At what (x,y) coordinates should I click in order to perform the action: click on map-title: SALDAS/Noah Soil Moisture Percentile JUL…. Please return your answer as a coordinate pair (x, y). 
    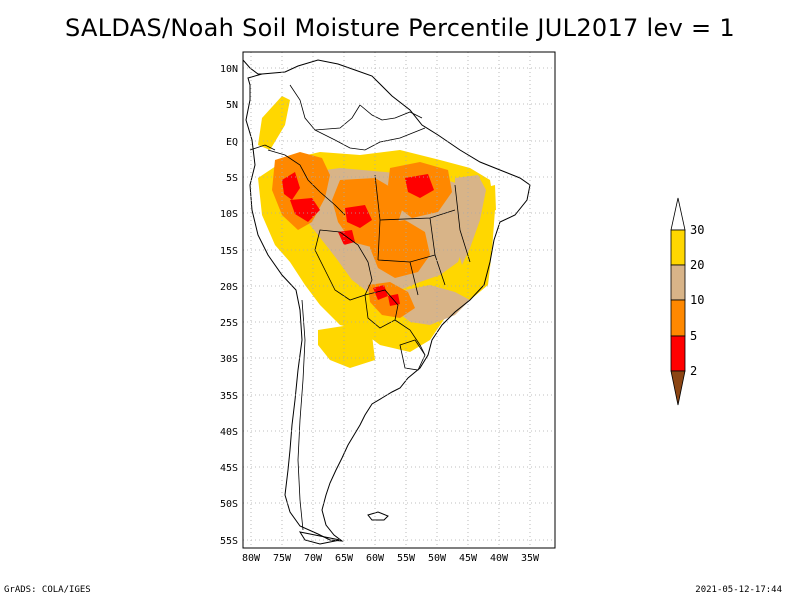
    Looking at the image, I should click on (400, 28).